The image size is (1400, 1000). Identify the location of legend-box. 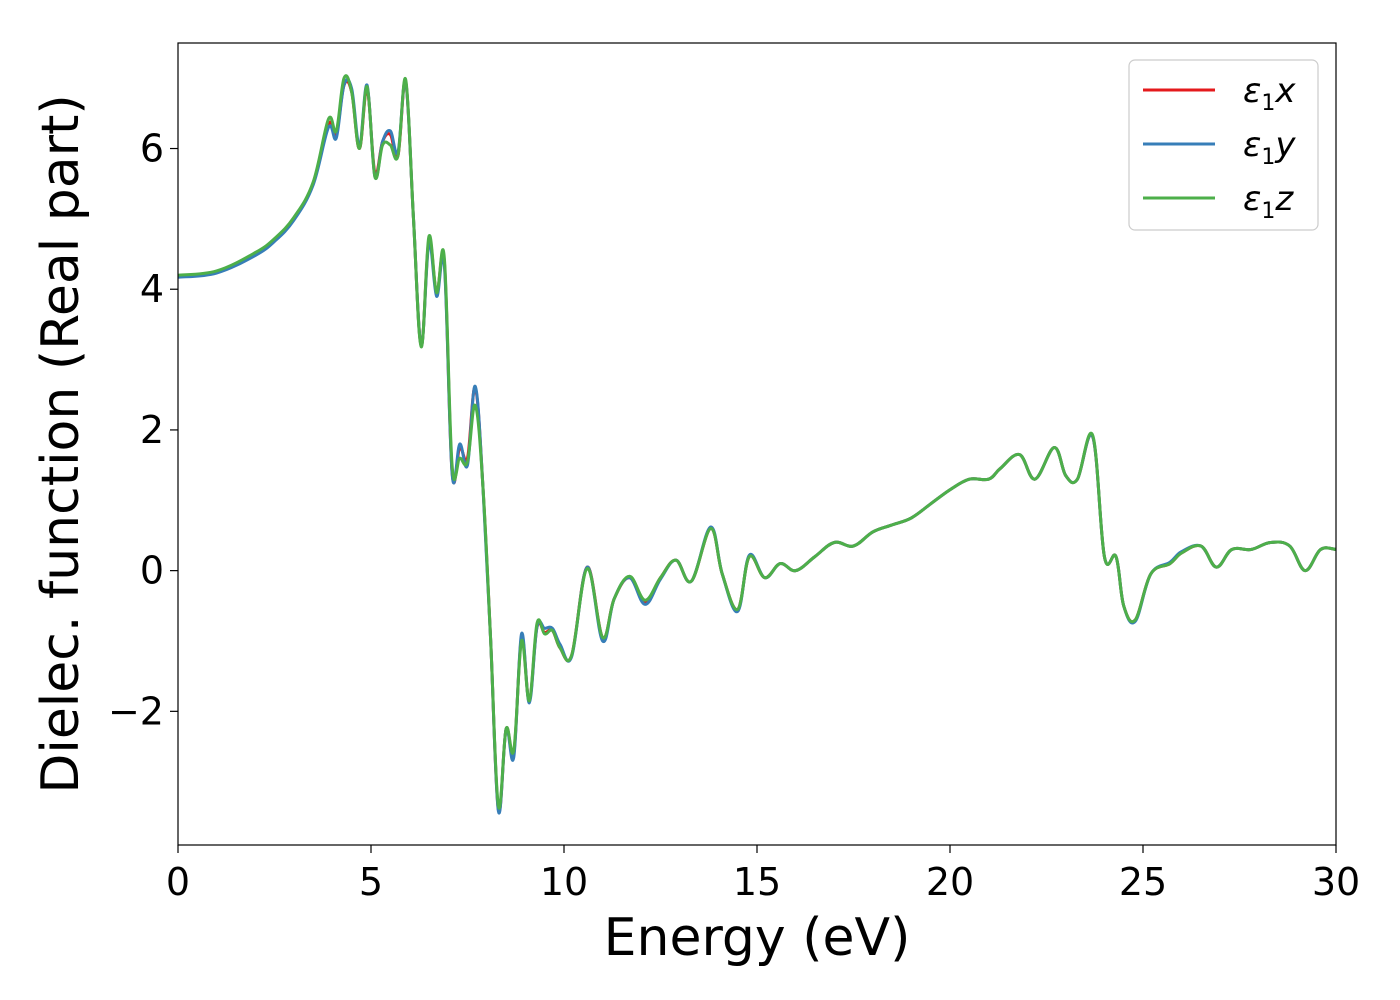
(1223, 145).